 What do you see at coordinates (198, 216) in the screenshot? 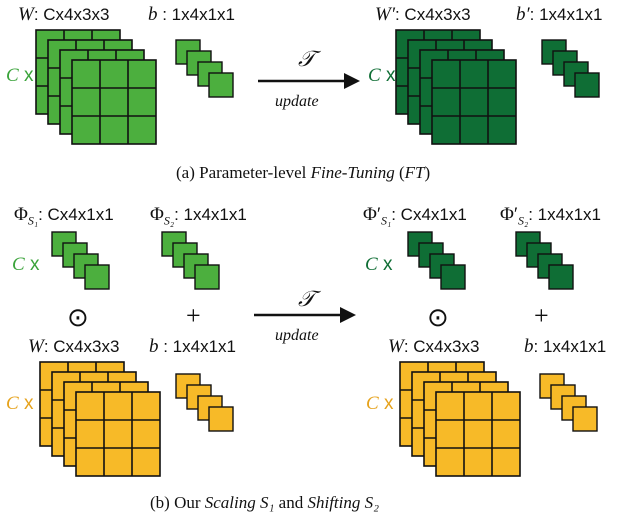
I see `phi-s2-label-left: ΦS₂: 1x4x1x1` at bounding box center [198, 216].